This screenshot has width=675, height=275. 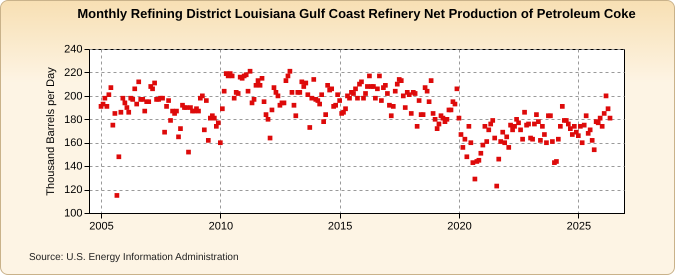 What do you see at coordinates (73, 120) in the screenshot?
I see `y-tick-label: 180` at bounding box center [73, 120].